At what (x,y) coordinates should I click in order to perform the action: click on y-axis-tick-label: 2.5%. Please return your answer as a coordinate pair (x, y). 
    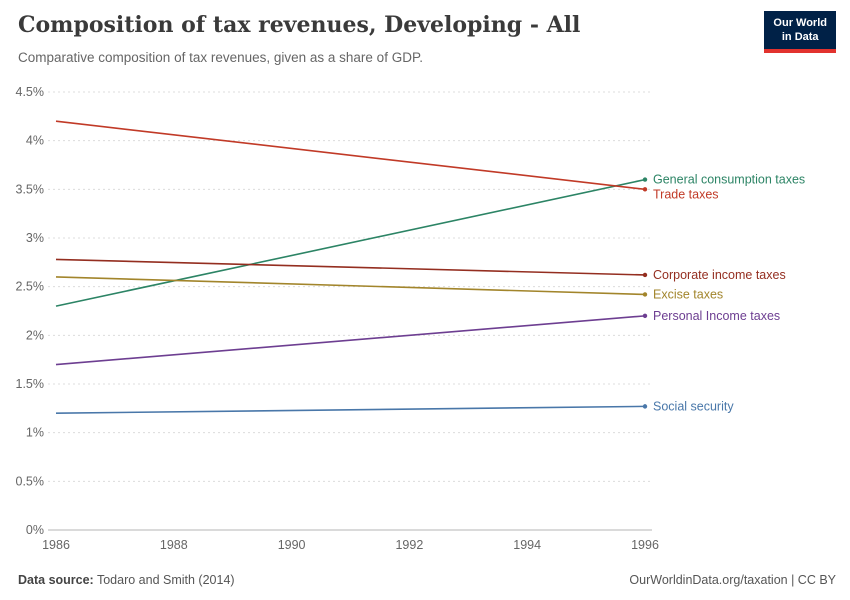
    Looking at the image, I should click on (30, 287).